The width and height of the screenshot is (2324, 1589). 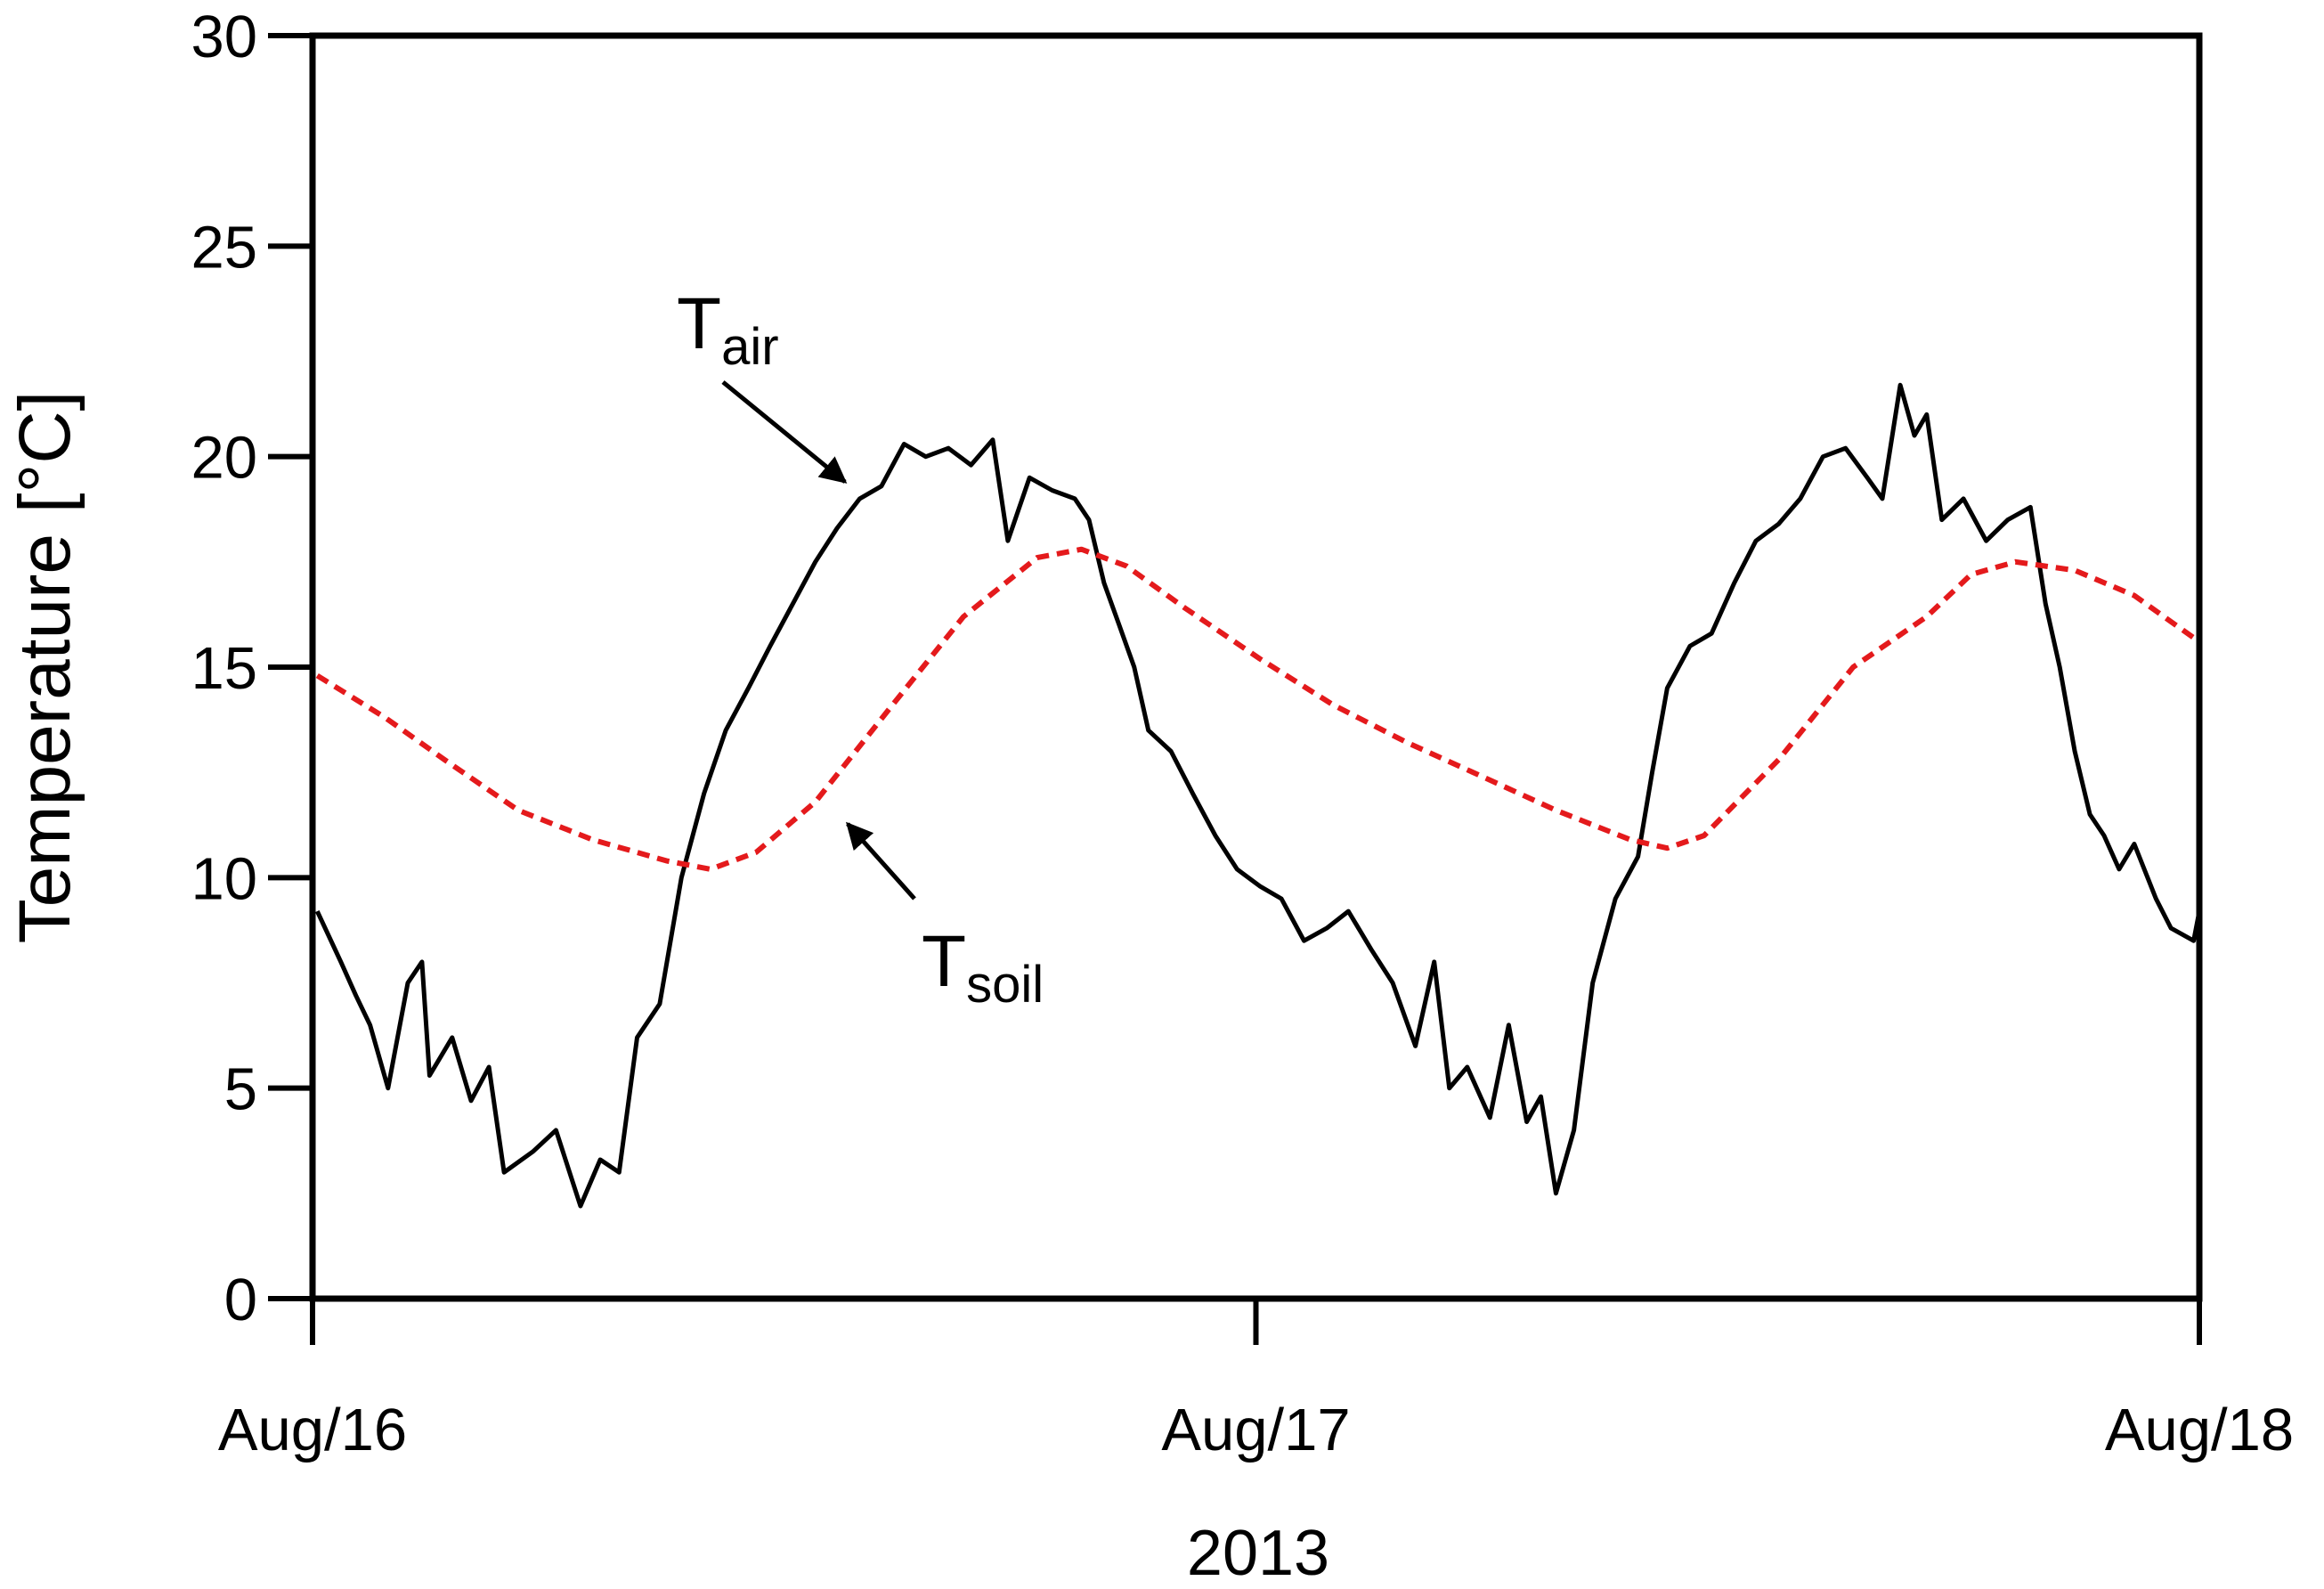 I want to click on annotation: Tsoil, so click(x=983, y=967).